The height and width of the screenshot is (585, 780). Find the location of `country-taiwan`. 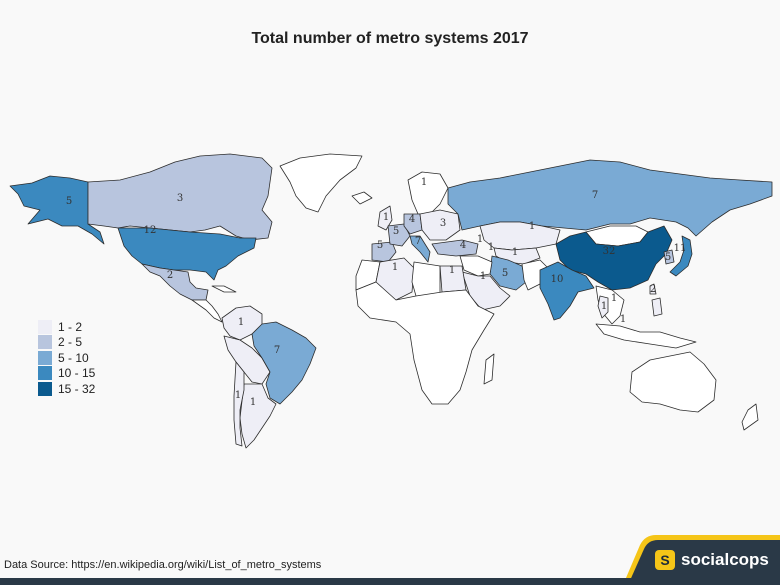

country-taiwan is located at coordinates (653, 289).